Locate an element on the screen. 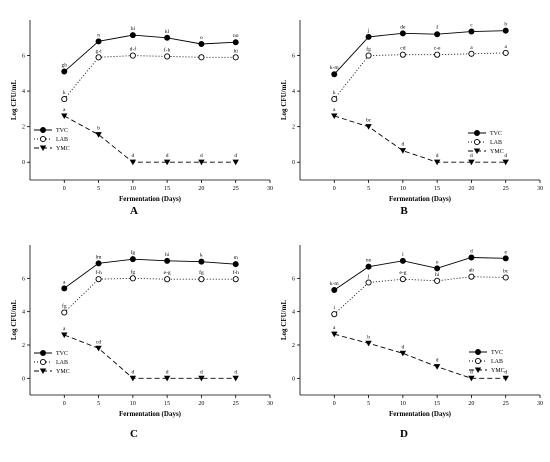 This screenshot has width=550, height=462. significance-label: c-e is located at coordinates (437, 49).